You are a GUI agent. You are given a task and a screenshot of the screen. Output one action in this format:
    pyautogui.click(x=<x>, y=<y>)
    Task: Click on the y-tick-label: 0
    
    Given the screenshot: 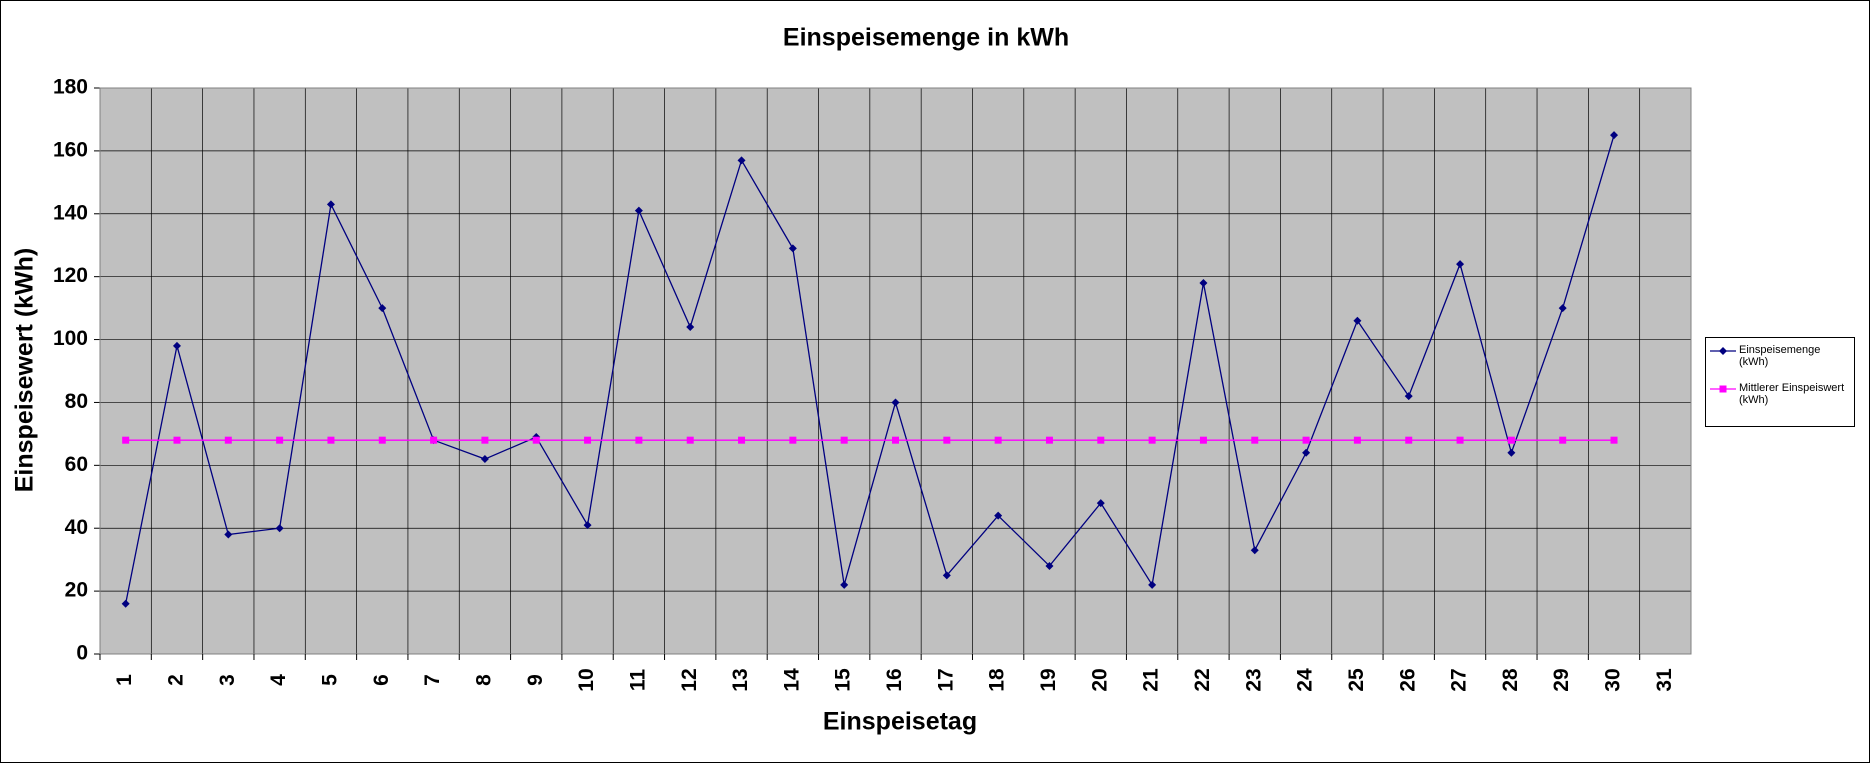 What is the action you would take?
    pyautogui.click(x=82, y=653)
    